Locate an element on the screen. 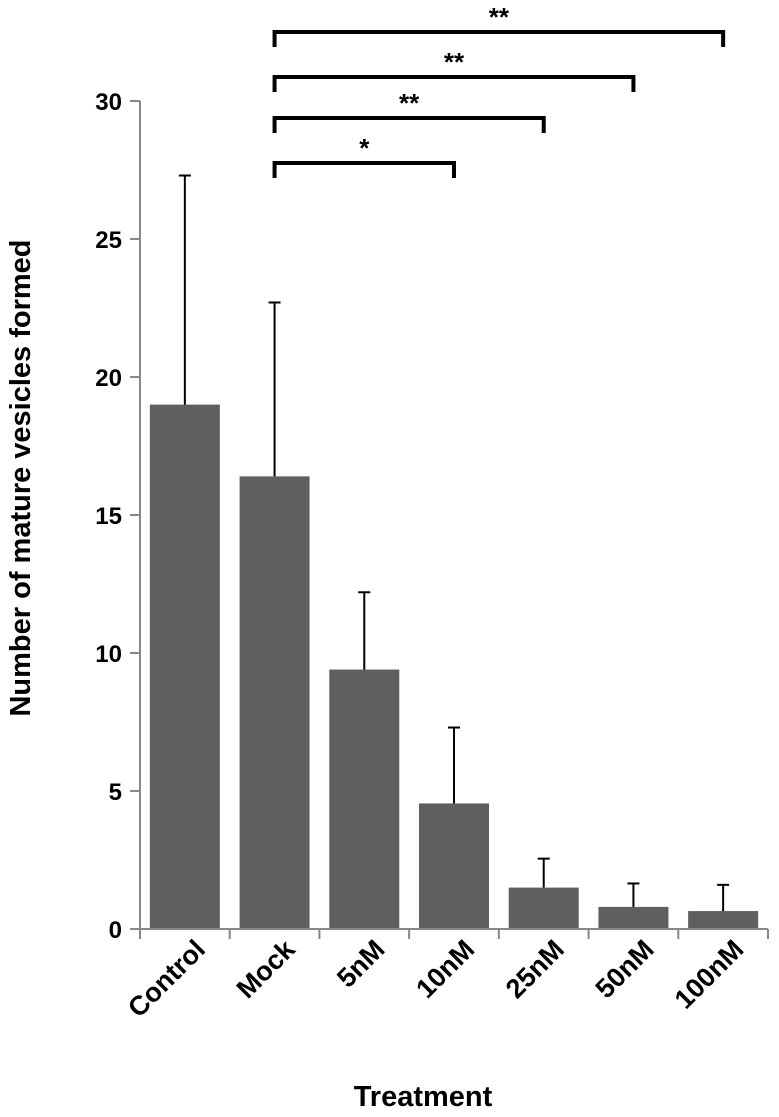 This screenshot has width=779, height=1117. bar-10nm is located at coordinates (454, 866).